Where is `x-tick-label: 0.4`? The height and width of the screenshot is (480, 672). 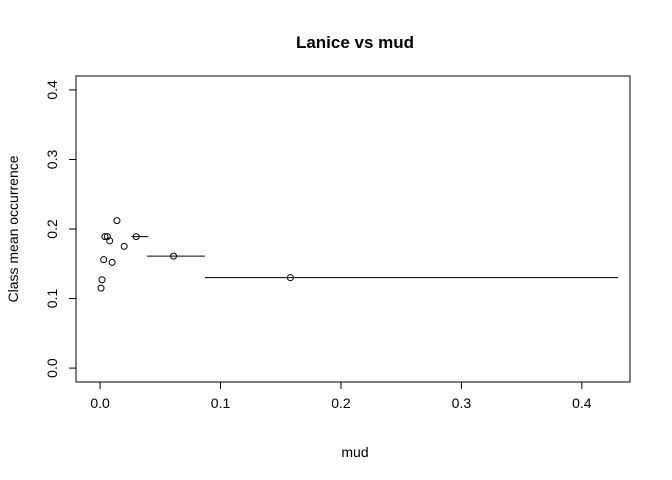
x-tick-label: 0.4 is located at coordinates (582, 403).